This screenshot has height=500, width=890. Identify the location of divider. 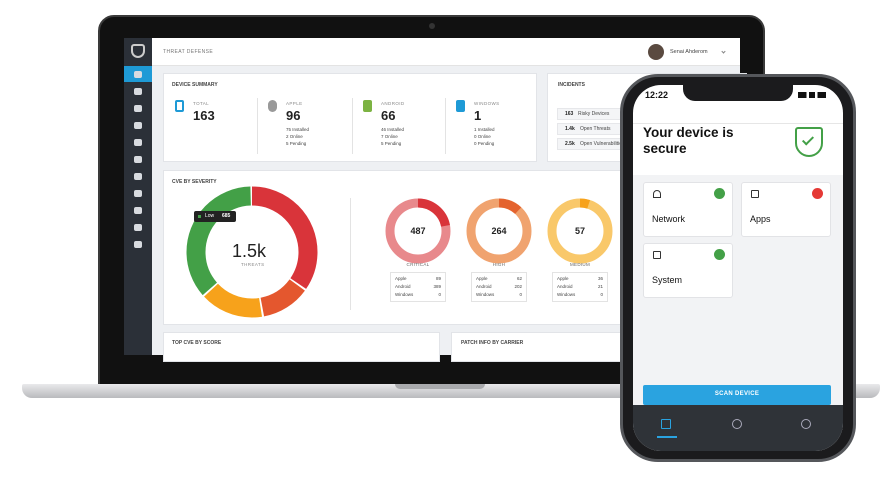
(738, 123).